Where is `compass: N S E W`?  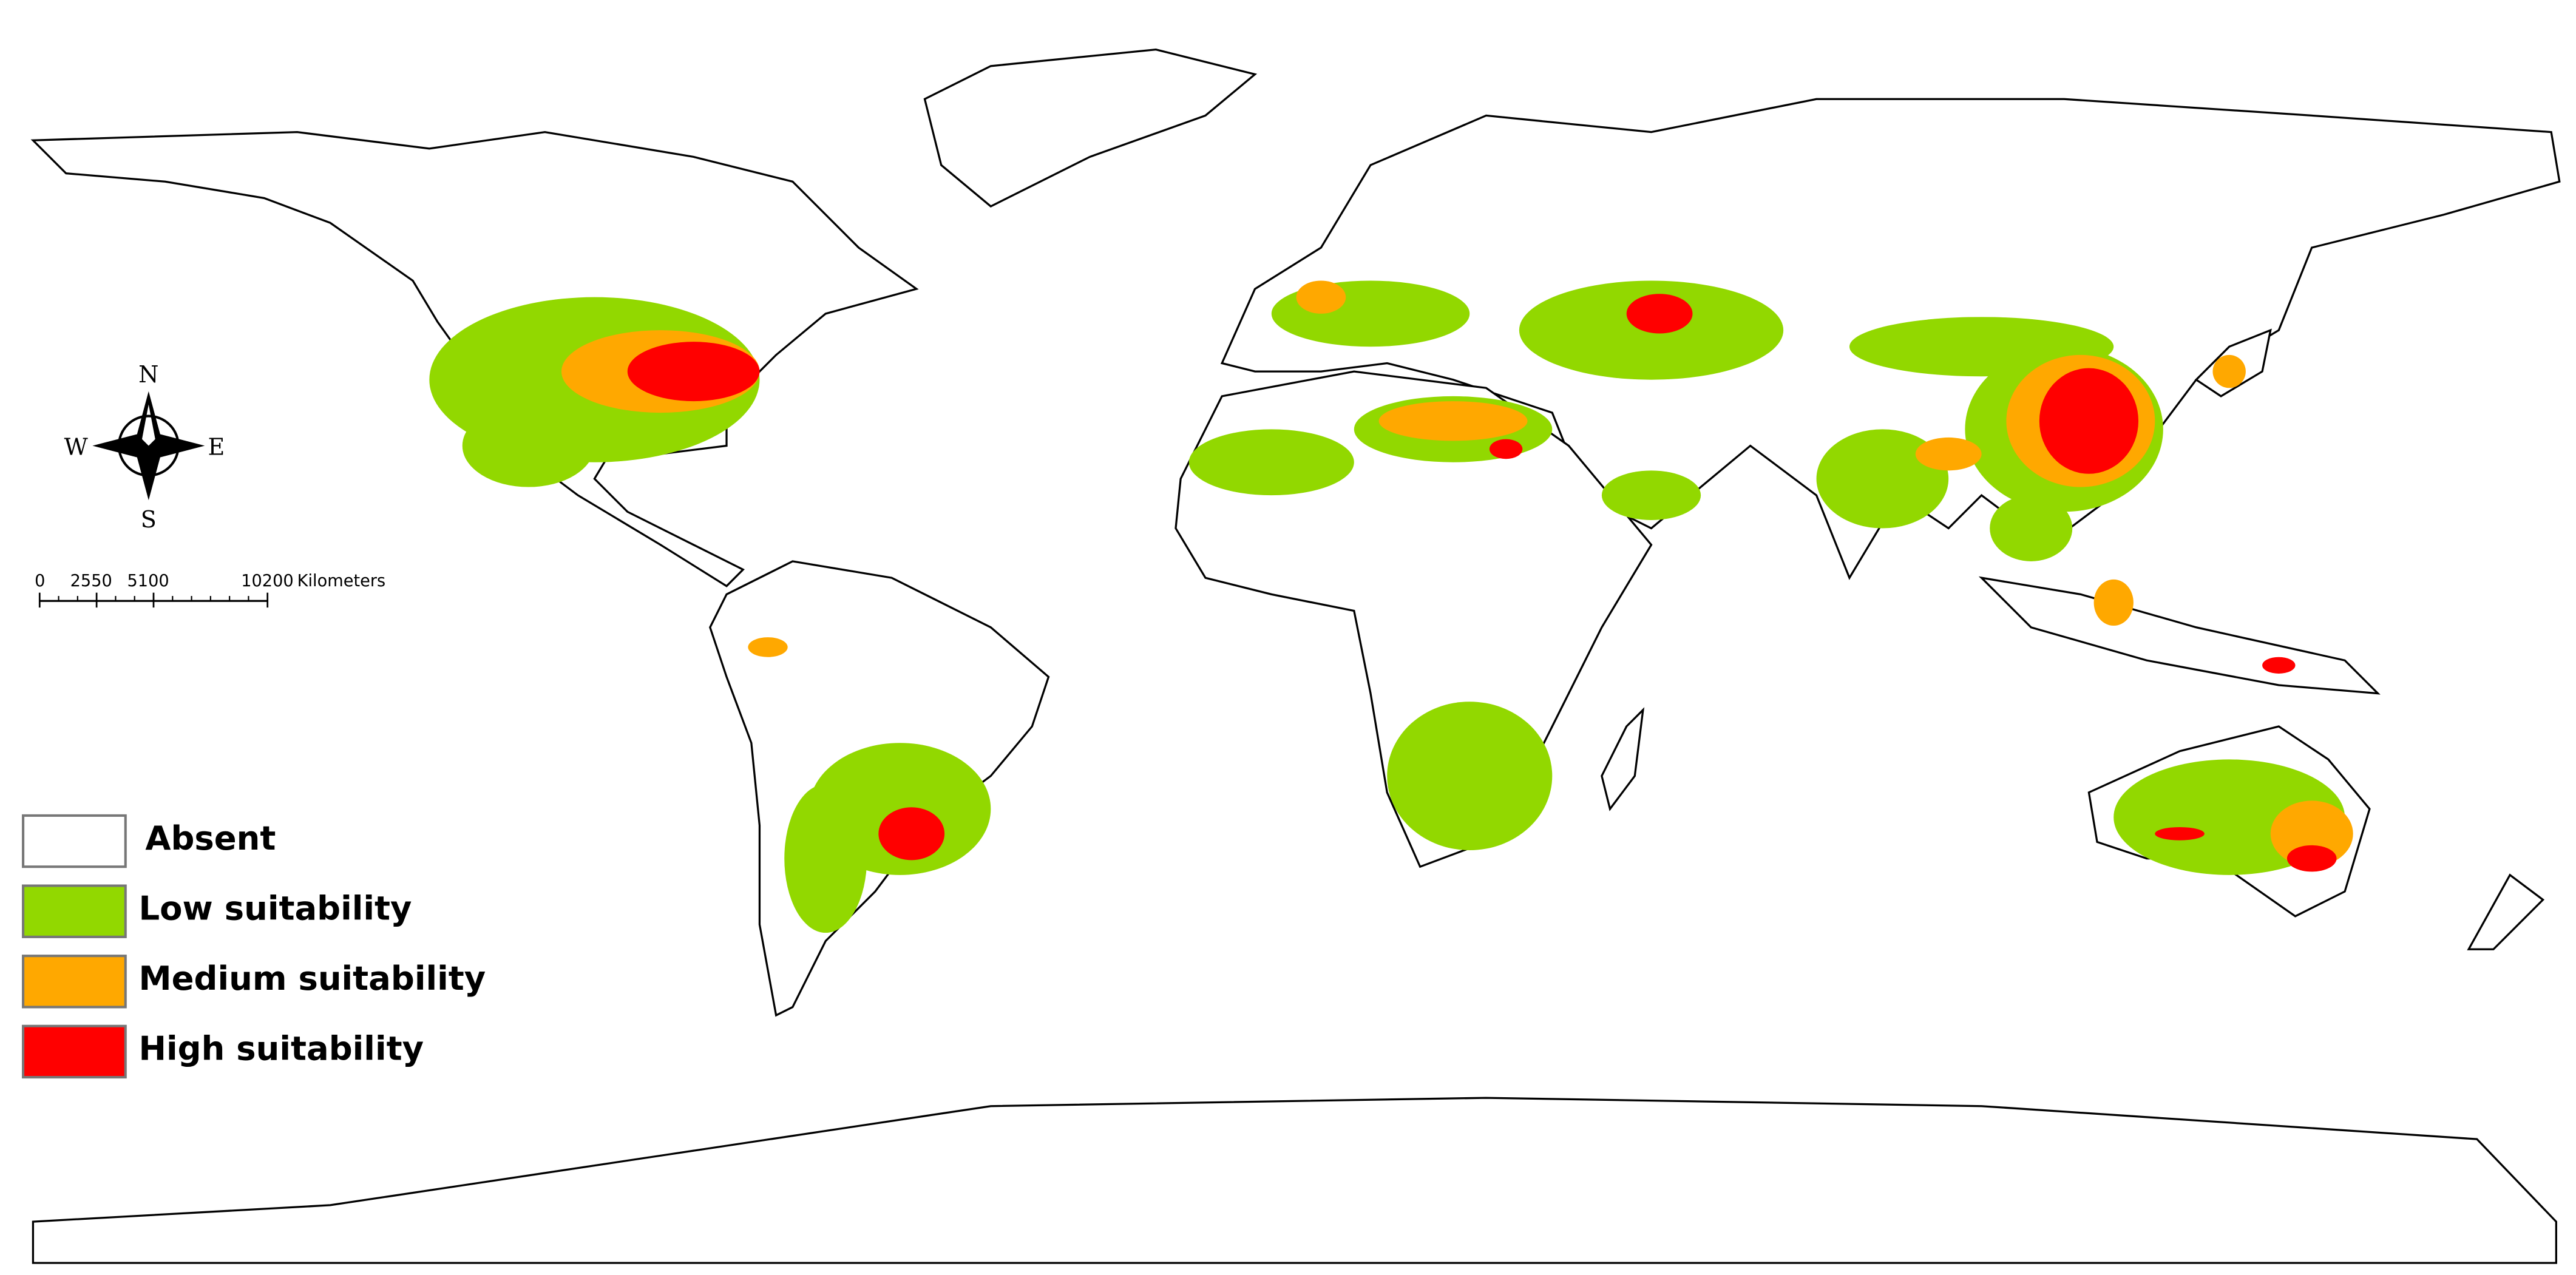 compass: N S E W is located at coordinates (144, 447).